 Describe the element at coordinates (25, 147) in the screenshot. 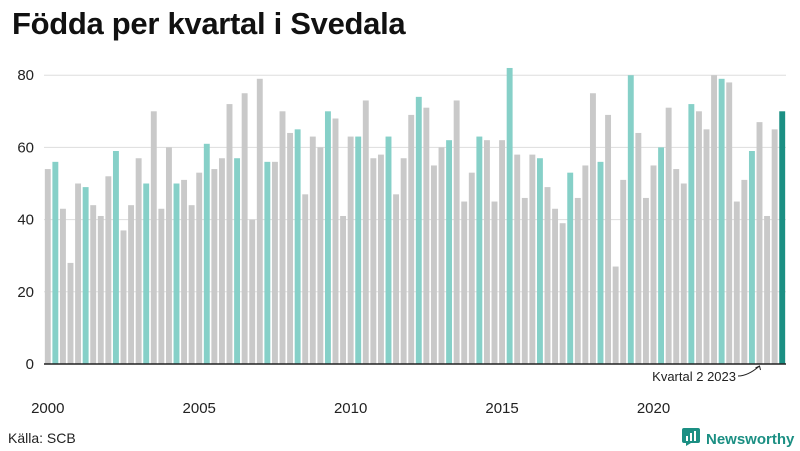

I see `y-tick-label: 60` at that location.